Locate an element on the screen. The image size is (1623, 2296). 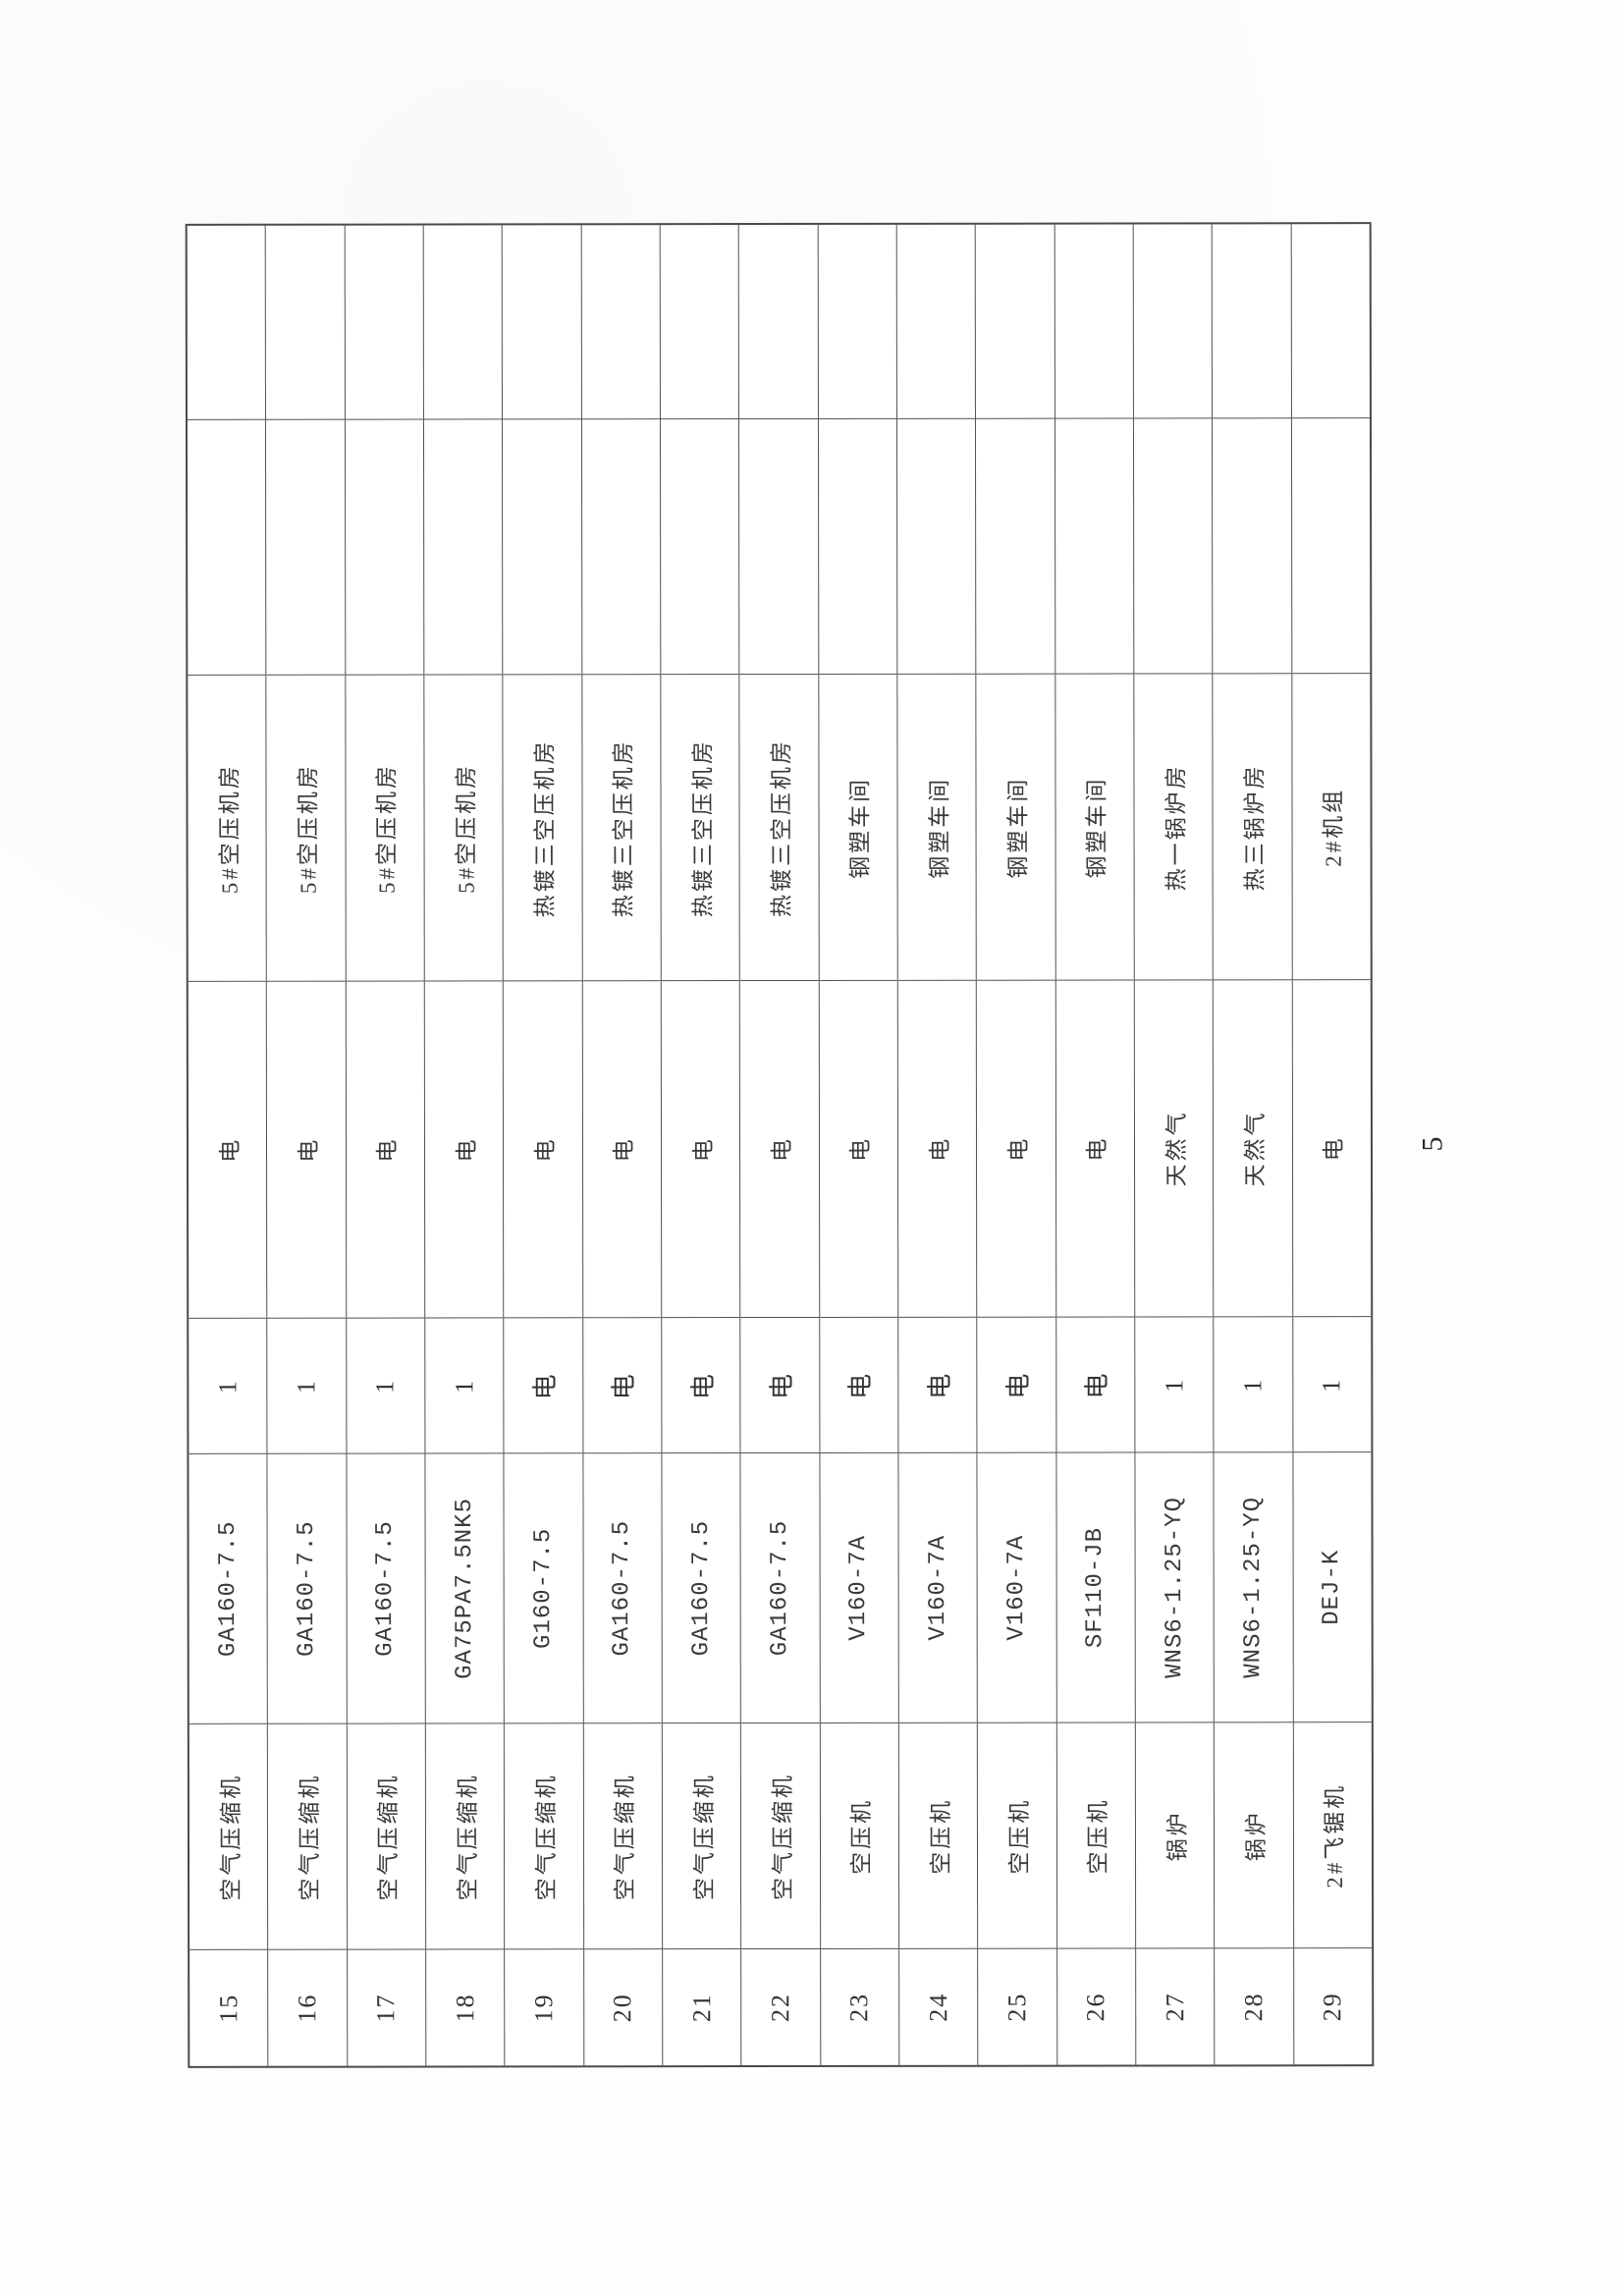
cell-text: 天然气 is located at coordinates (1176, 1148).